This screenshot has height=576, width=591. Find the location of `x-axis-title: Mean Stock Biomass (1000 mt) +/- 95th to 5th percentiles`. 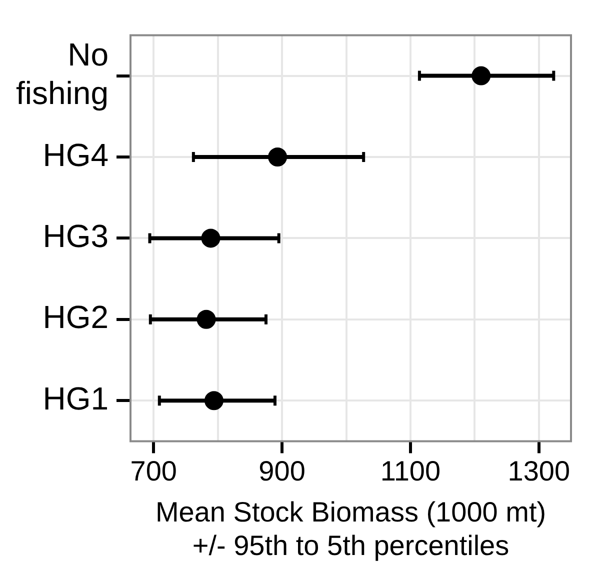

x-axis-title: Mean Stock Biomass (1000 mt) +/- 95th to 5th percentiles is located at coordinates (350, 528).